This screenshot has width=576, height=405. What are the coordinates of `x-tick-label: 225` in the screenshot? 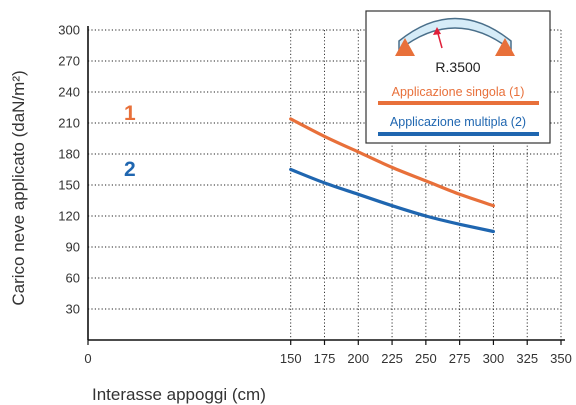 It's located at (392, 358).